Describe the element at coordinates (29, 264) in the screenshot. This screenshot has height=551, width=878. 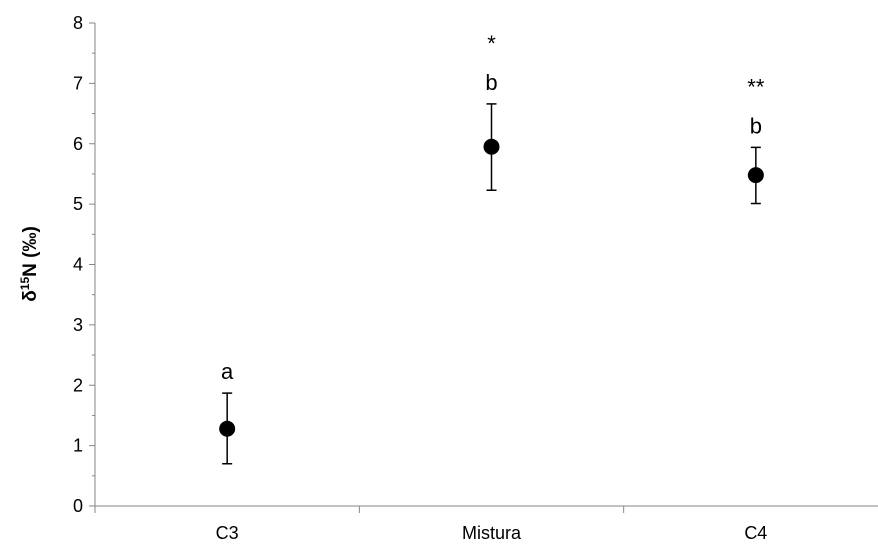
I see `y-axis-title: δ15N (‰)` at that location.